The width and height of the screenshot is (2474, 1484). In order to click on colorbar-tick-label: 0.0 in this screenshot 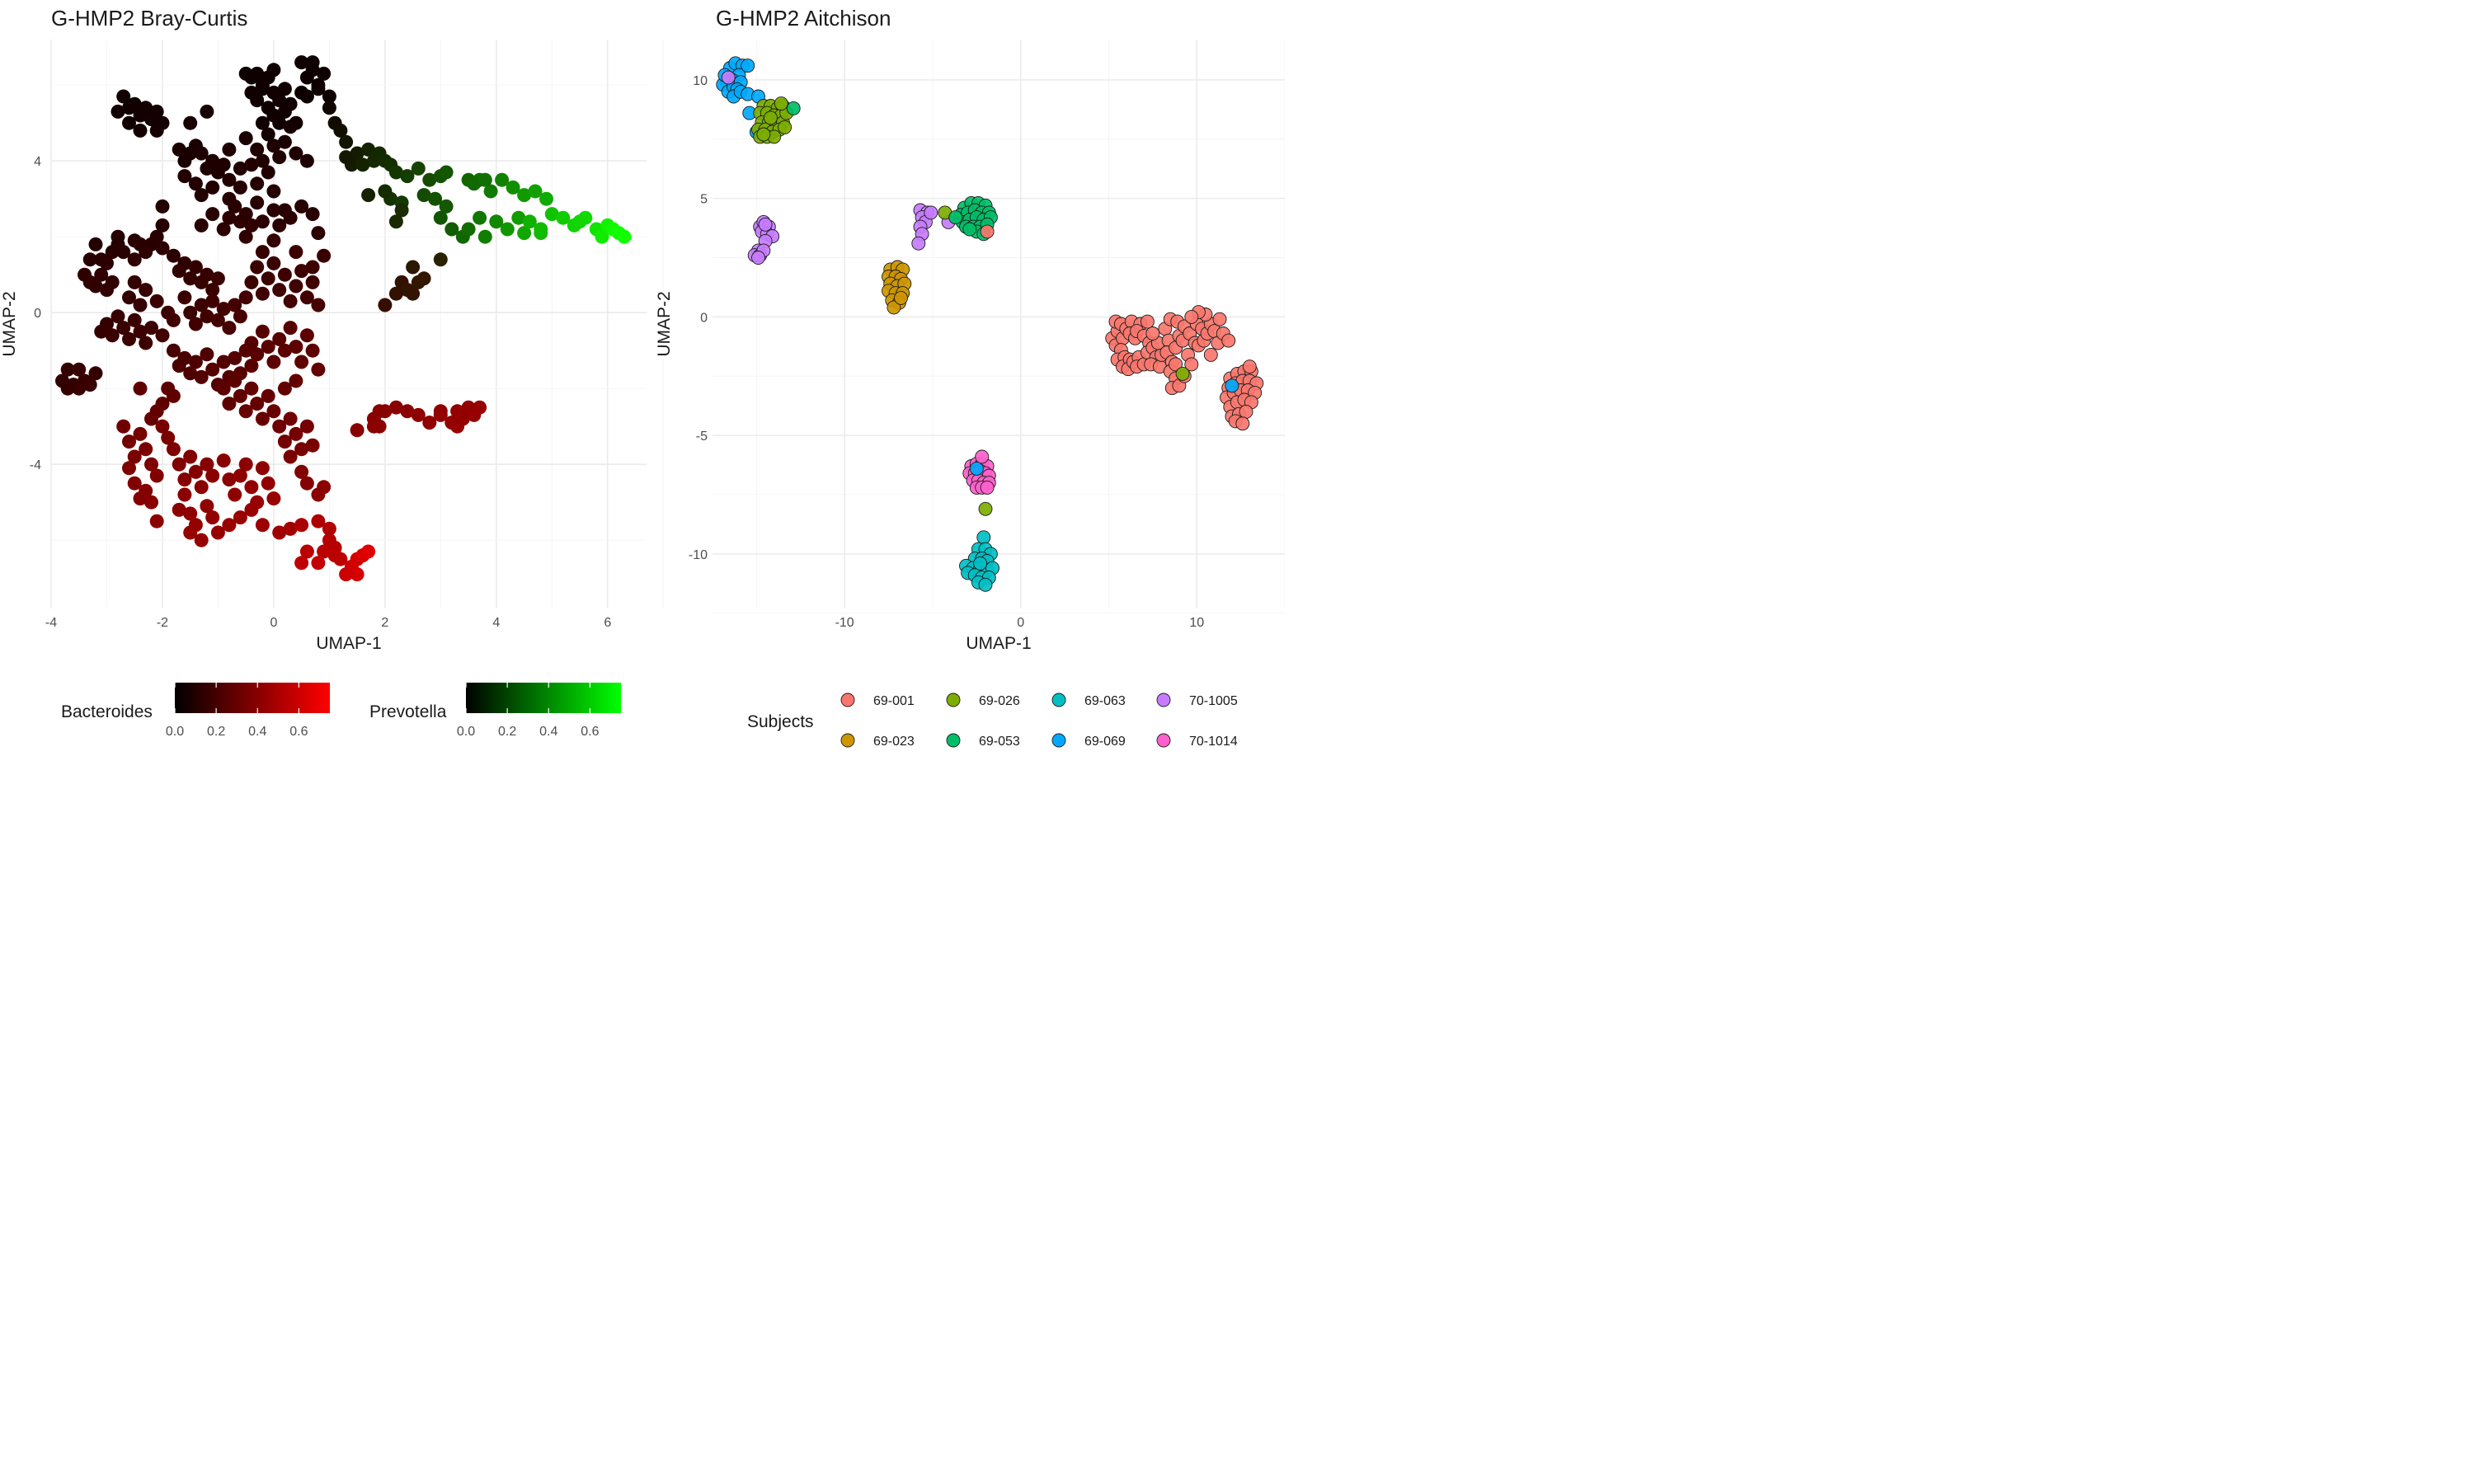, I will do `click(466, 732)`.